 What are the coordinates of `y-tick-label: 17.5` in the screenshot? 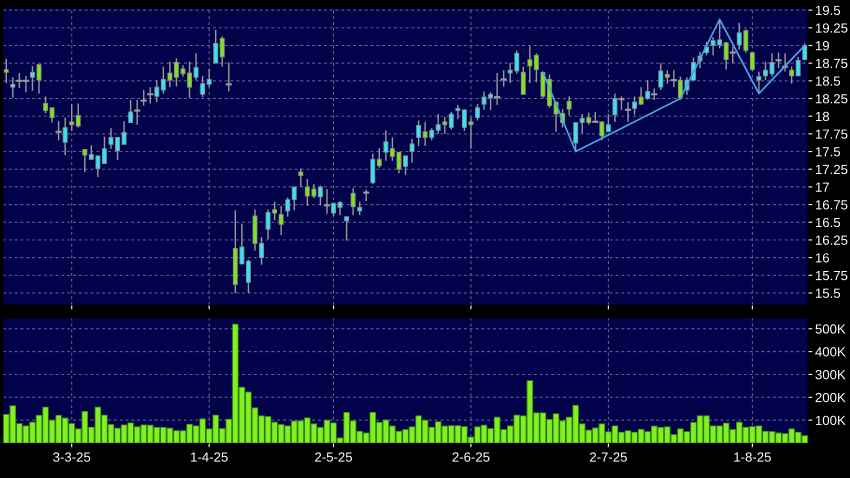 It's located at (828, 151).